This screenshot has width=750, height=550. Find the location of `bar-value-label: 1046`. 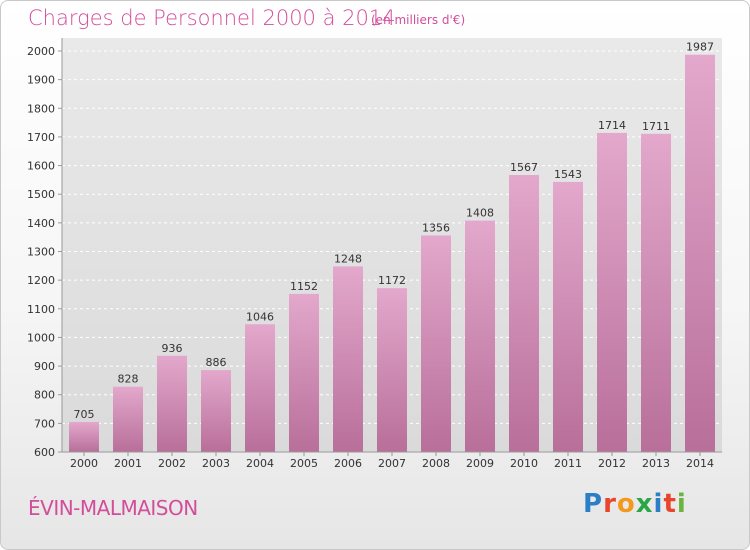

bar-value-label: 1046 is located at coordinates (260, 316).